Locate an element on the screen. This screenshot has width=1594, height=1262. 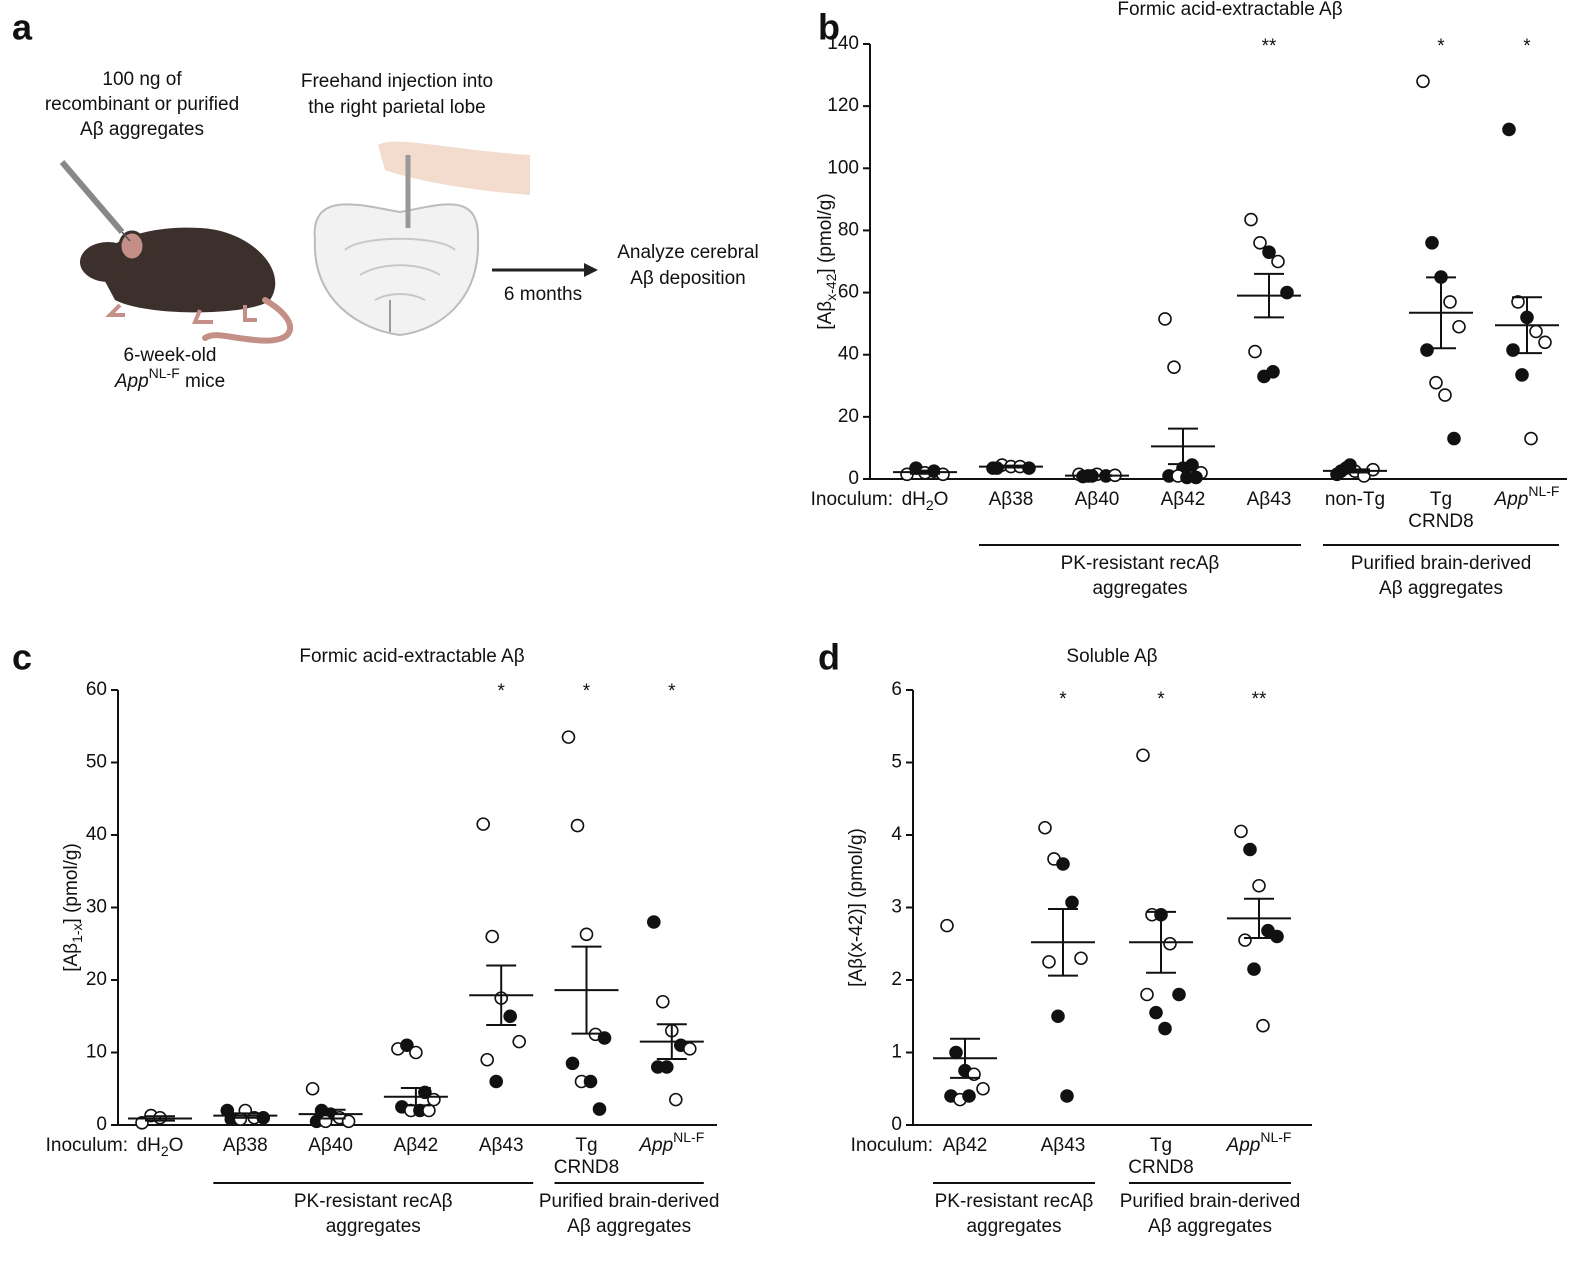
arrow-head is located at coordinates (591, 270).